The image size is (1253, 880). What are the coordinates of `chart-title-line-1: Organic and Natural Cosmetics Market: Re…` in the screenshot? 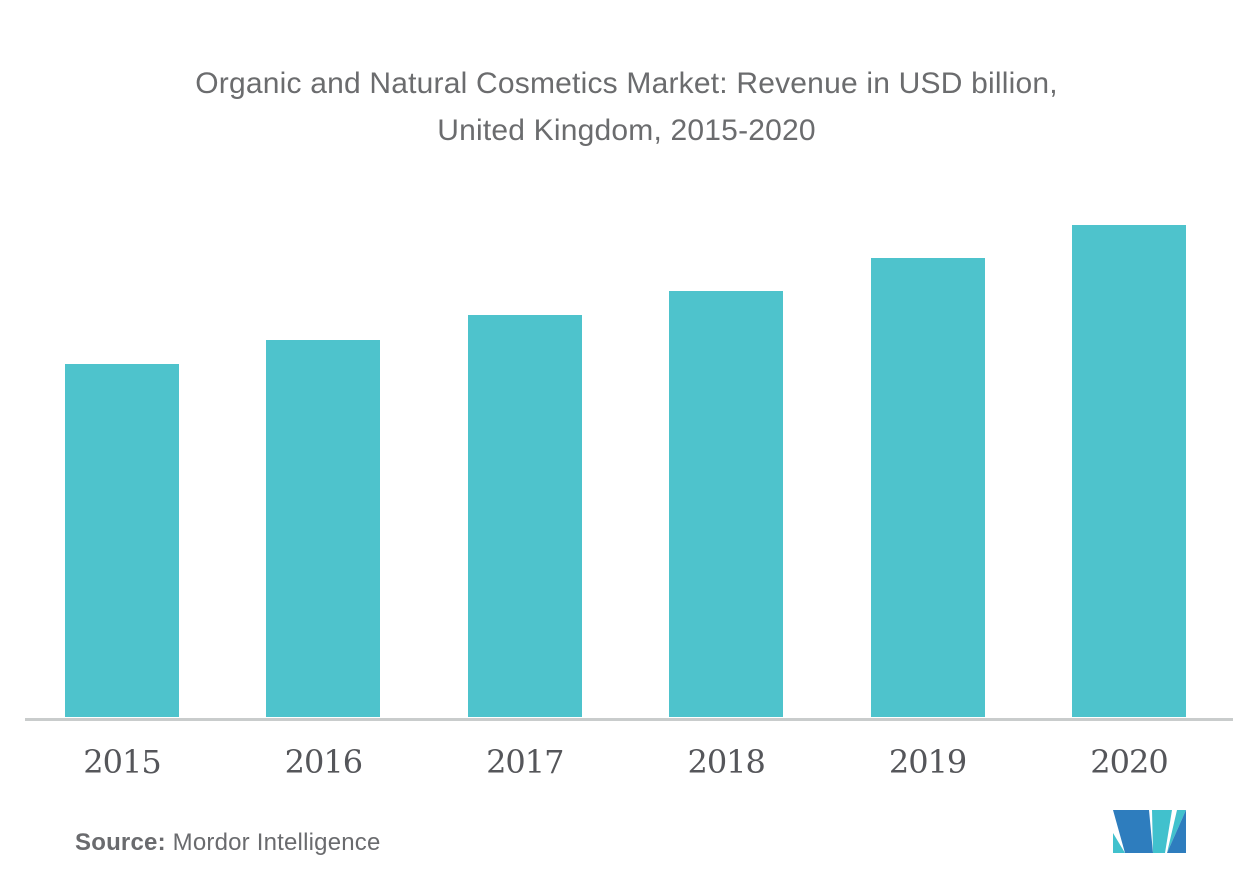 It's located at (626, 83).